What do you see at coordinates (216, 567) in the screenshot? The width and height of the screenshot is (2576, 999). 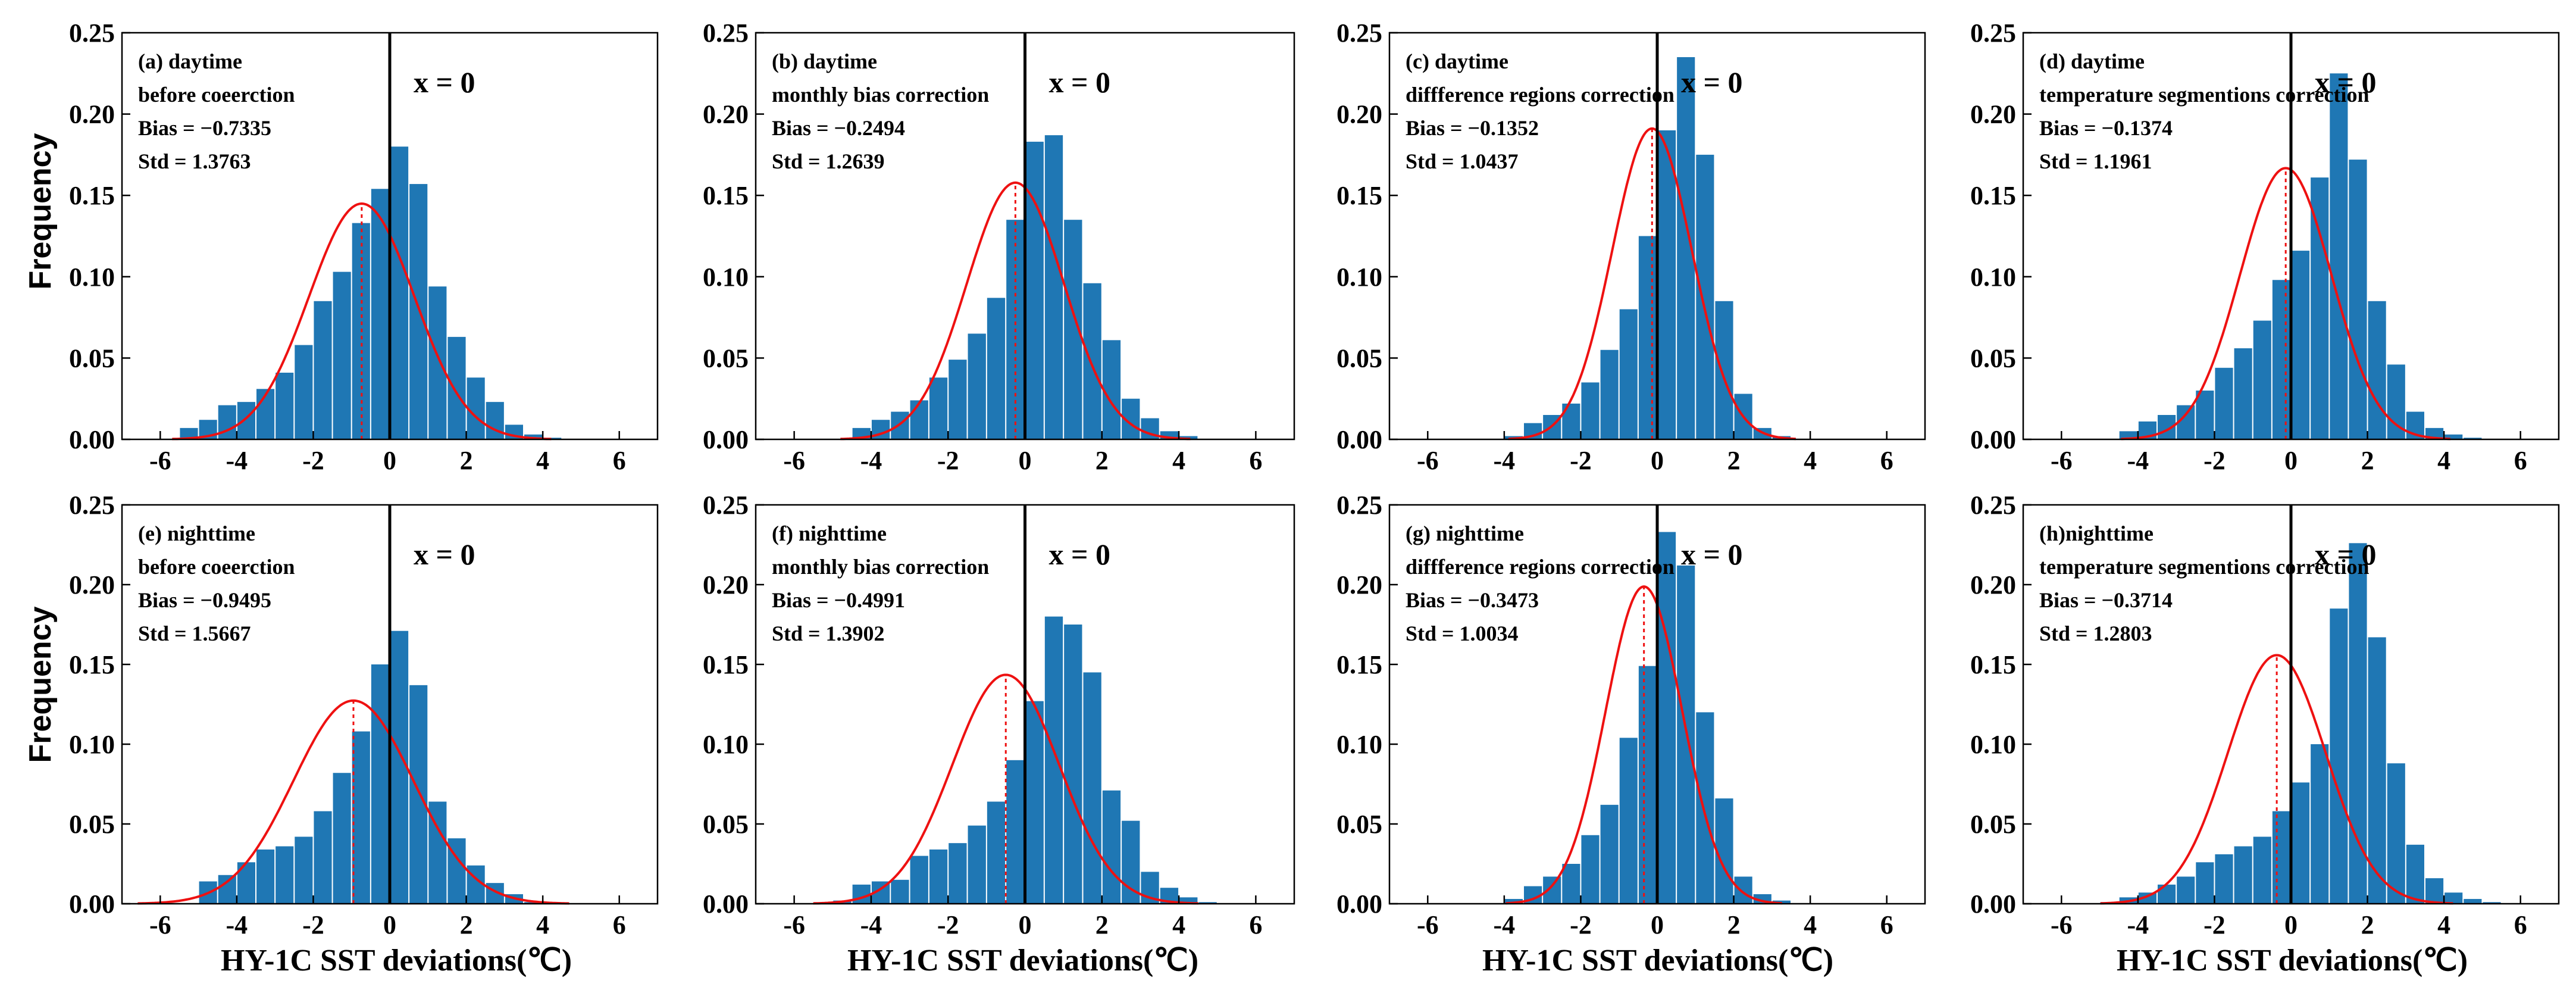 I see `panel-subtitle: before coeerction` at bounding box center [216, 567].